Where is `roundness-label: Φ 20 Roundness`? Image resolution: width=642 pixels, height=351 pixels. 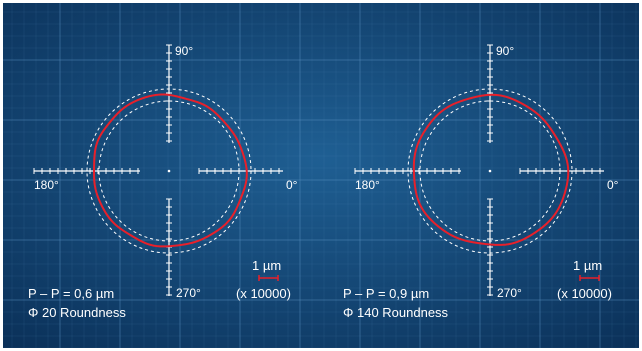
roundness-label: Φ 20 Roundness is located at coordinates (77, 312).